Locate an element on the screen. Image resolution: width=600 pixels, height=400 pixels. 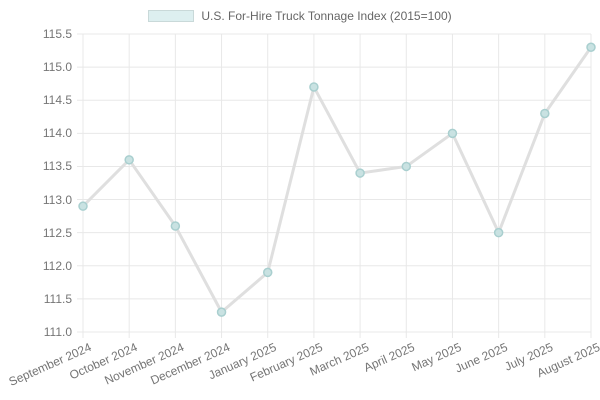
legend-swatch is located at coordinates (171, 16).